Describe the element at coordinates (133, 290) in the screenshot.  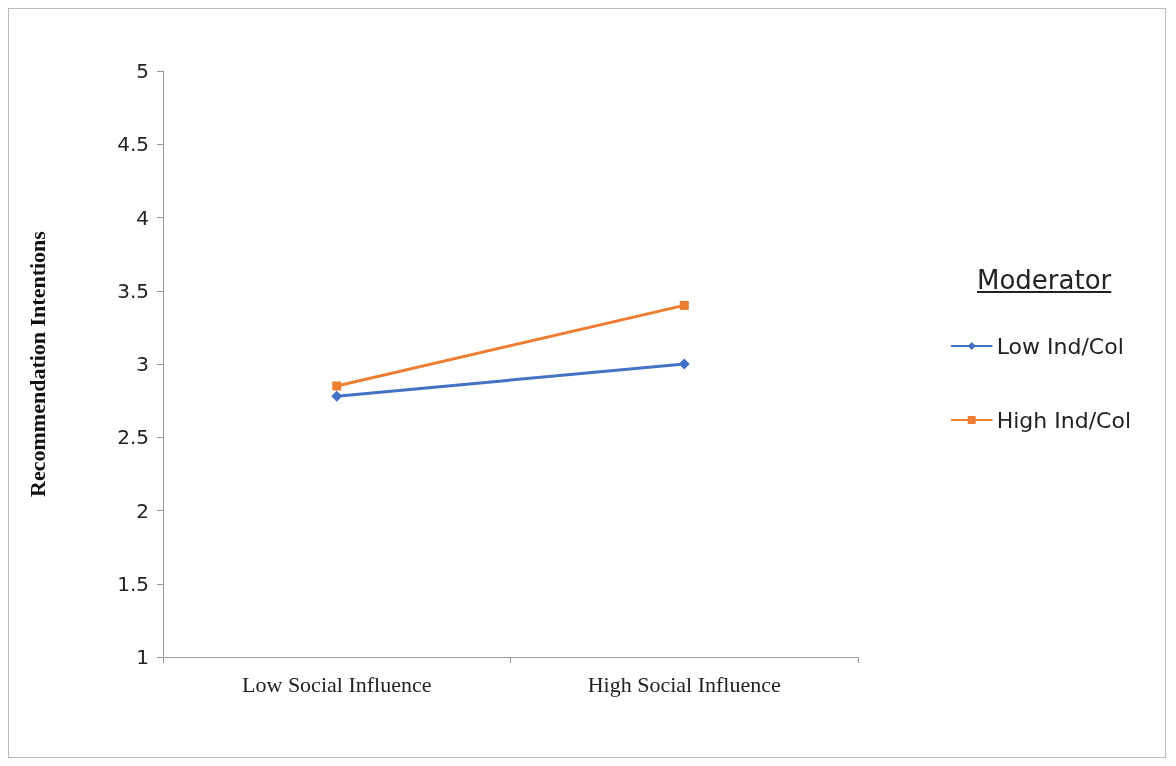
I see `y-tick-label: 3.5` at that location.